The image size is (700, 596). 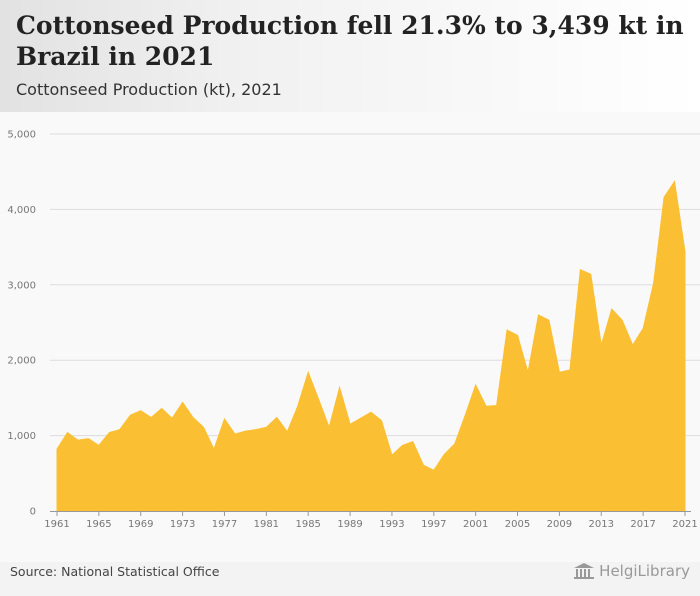 I want to click on data-point-2000, so click(x=465, y=415).